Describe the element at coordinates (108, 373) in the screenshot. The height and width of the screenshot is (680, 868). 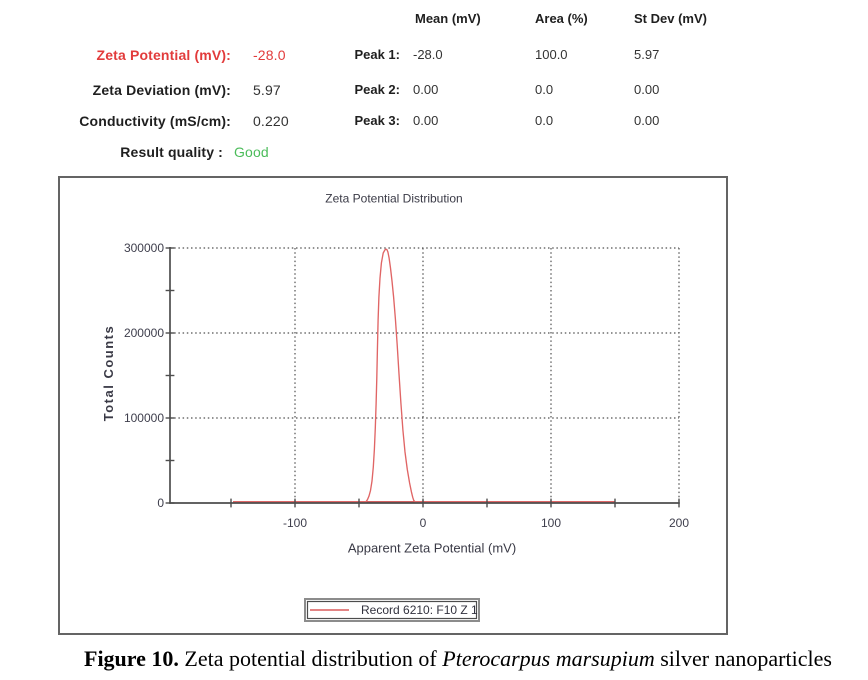
I see `svg-text: Total Counts` at that location.